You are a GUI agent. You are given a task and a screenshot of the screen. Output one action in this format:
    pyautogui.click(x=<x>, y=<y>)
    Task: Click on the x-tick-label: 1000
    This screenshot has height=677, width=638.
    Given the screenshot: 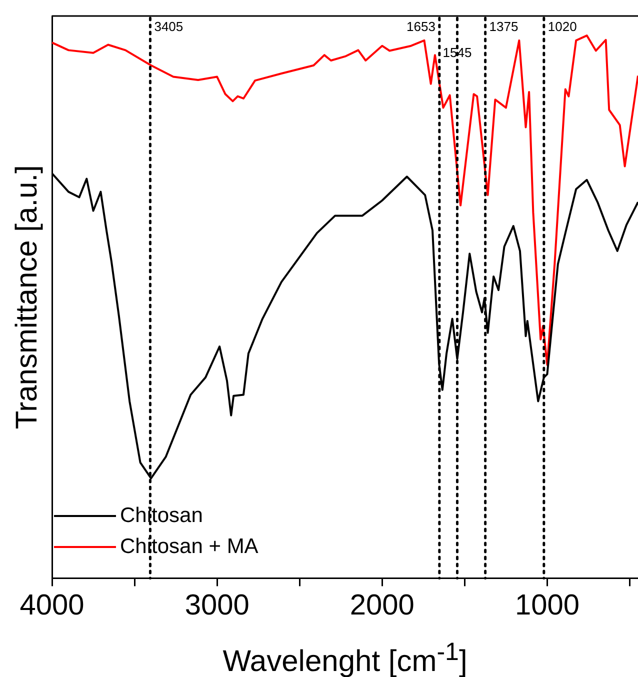 What is the action you would take?
    pyautogui.click(x=547, y=606)
    